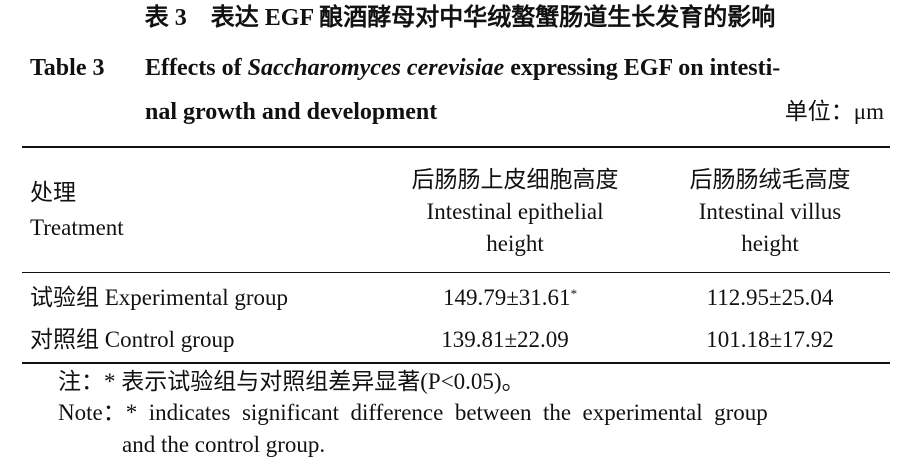  I want to click on note: and the control group., so click(224, 444).